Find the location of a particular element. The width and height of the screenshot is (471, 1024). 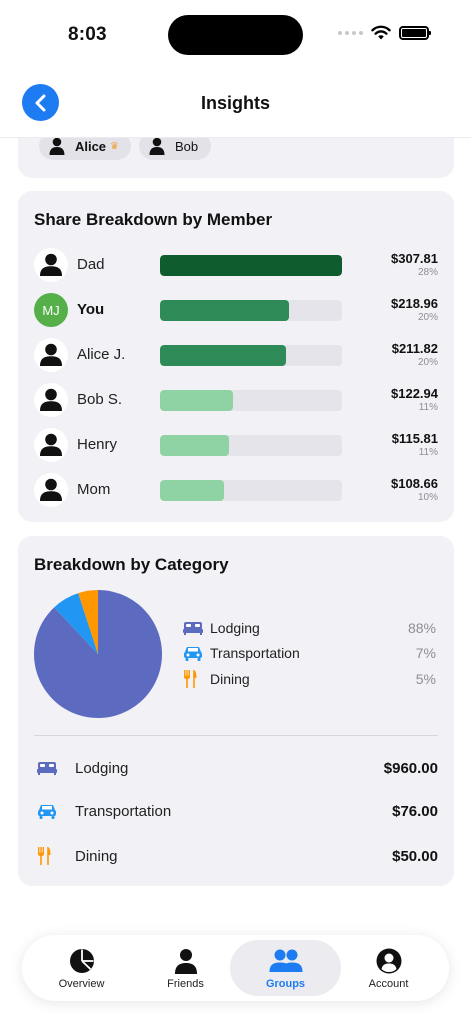

member-percent: 10% is located at coordinates (427, 497).